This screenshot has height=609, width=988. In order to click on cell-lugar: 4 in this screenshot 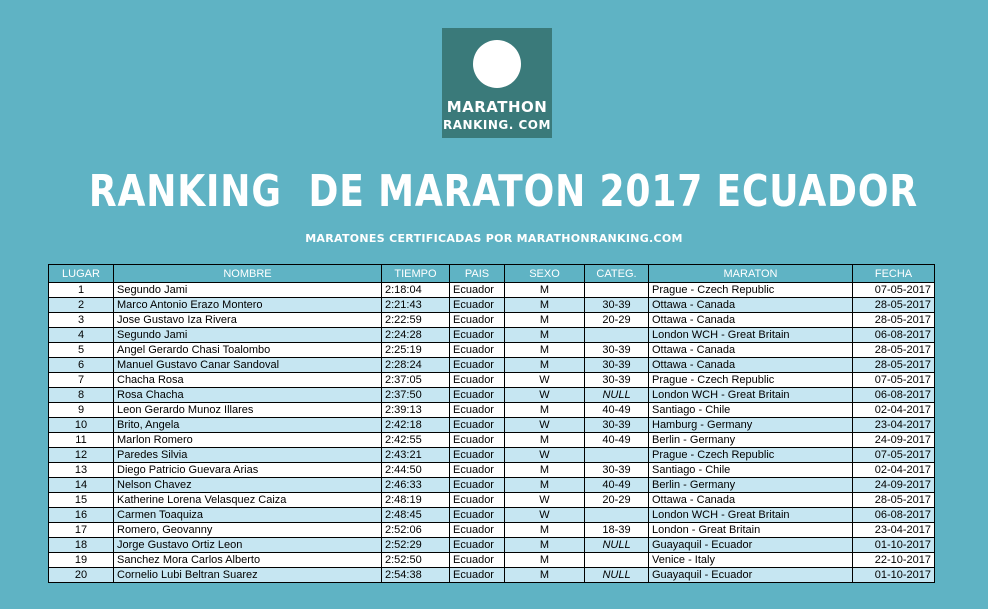, I will do `click(81, 335)`.